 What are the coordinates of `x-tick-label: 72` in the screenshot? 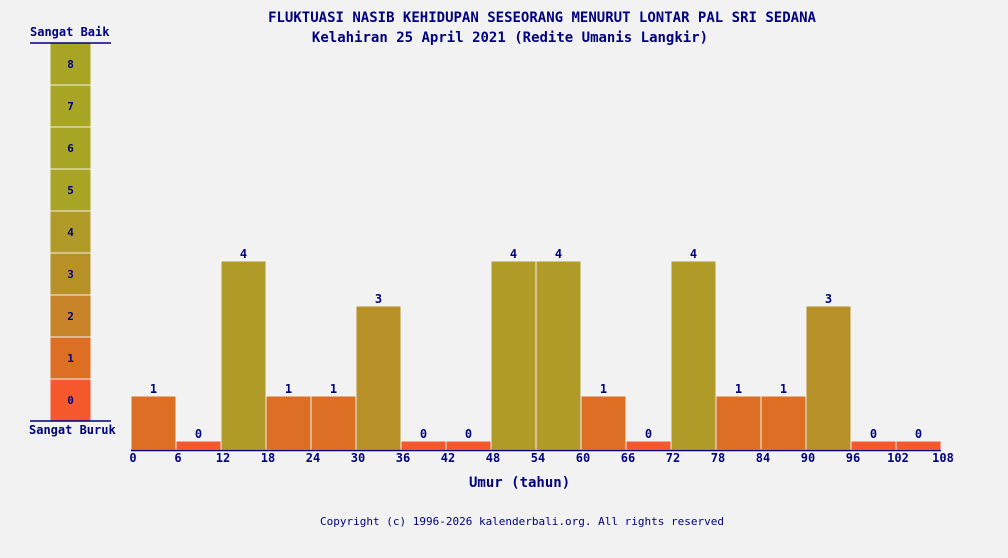 It's located at (673, 458).